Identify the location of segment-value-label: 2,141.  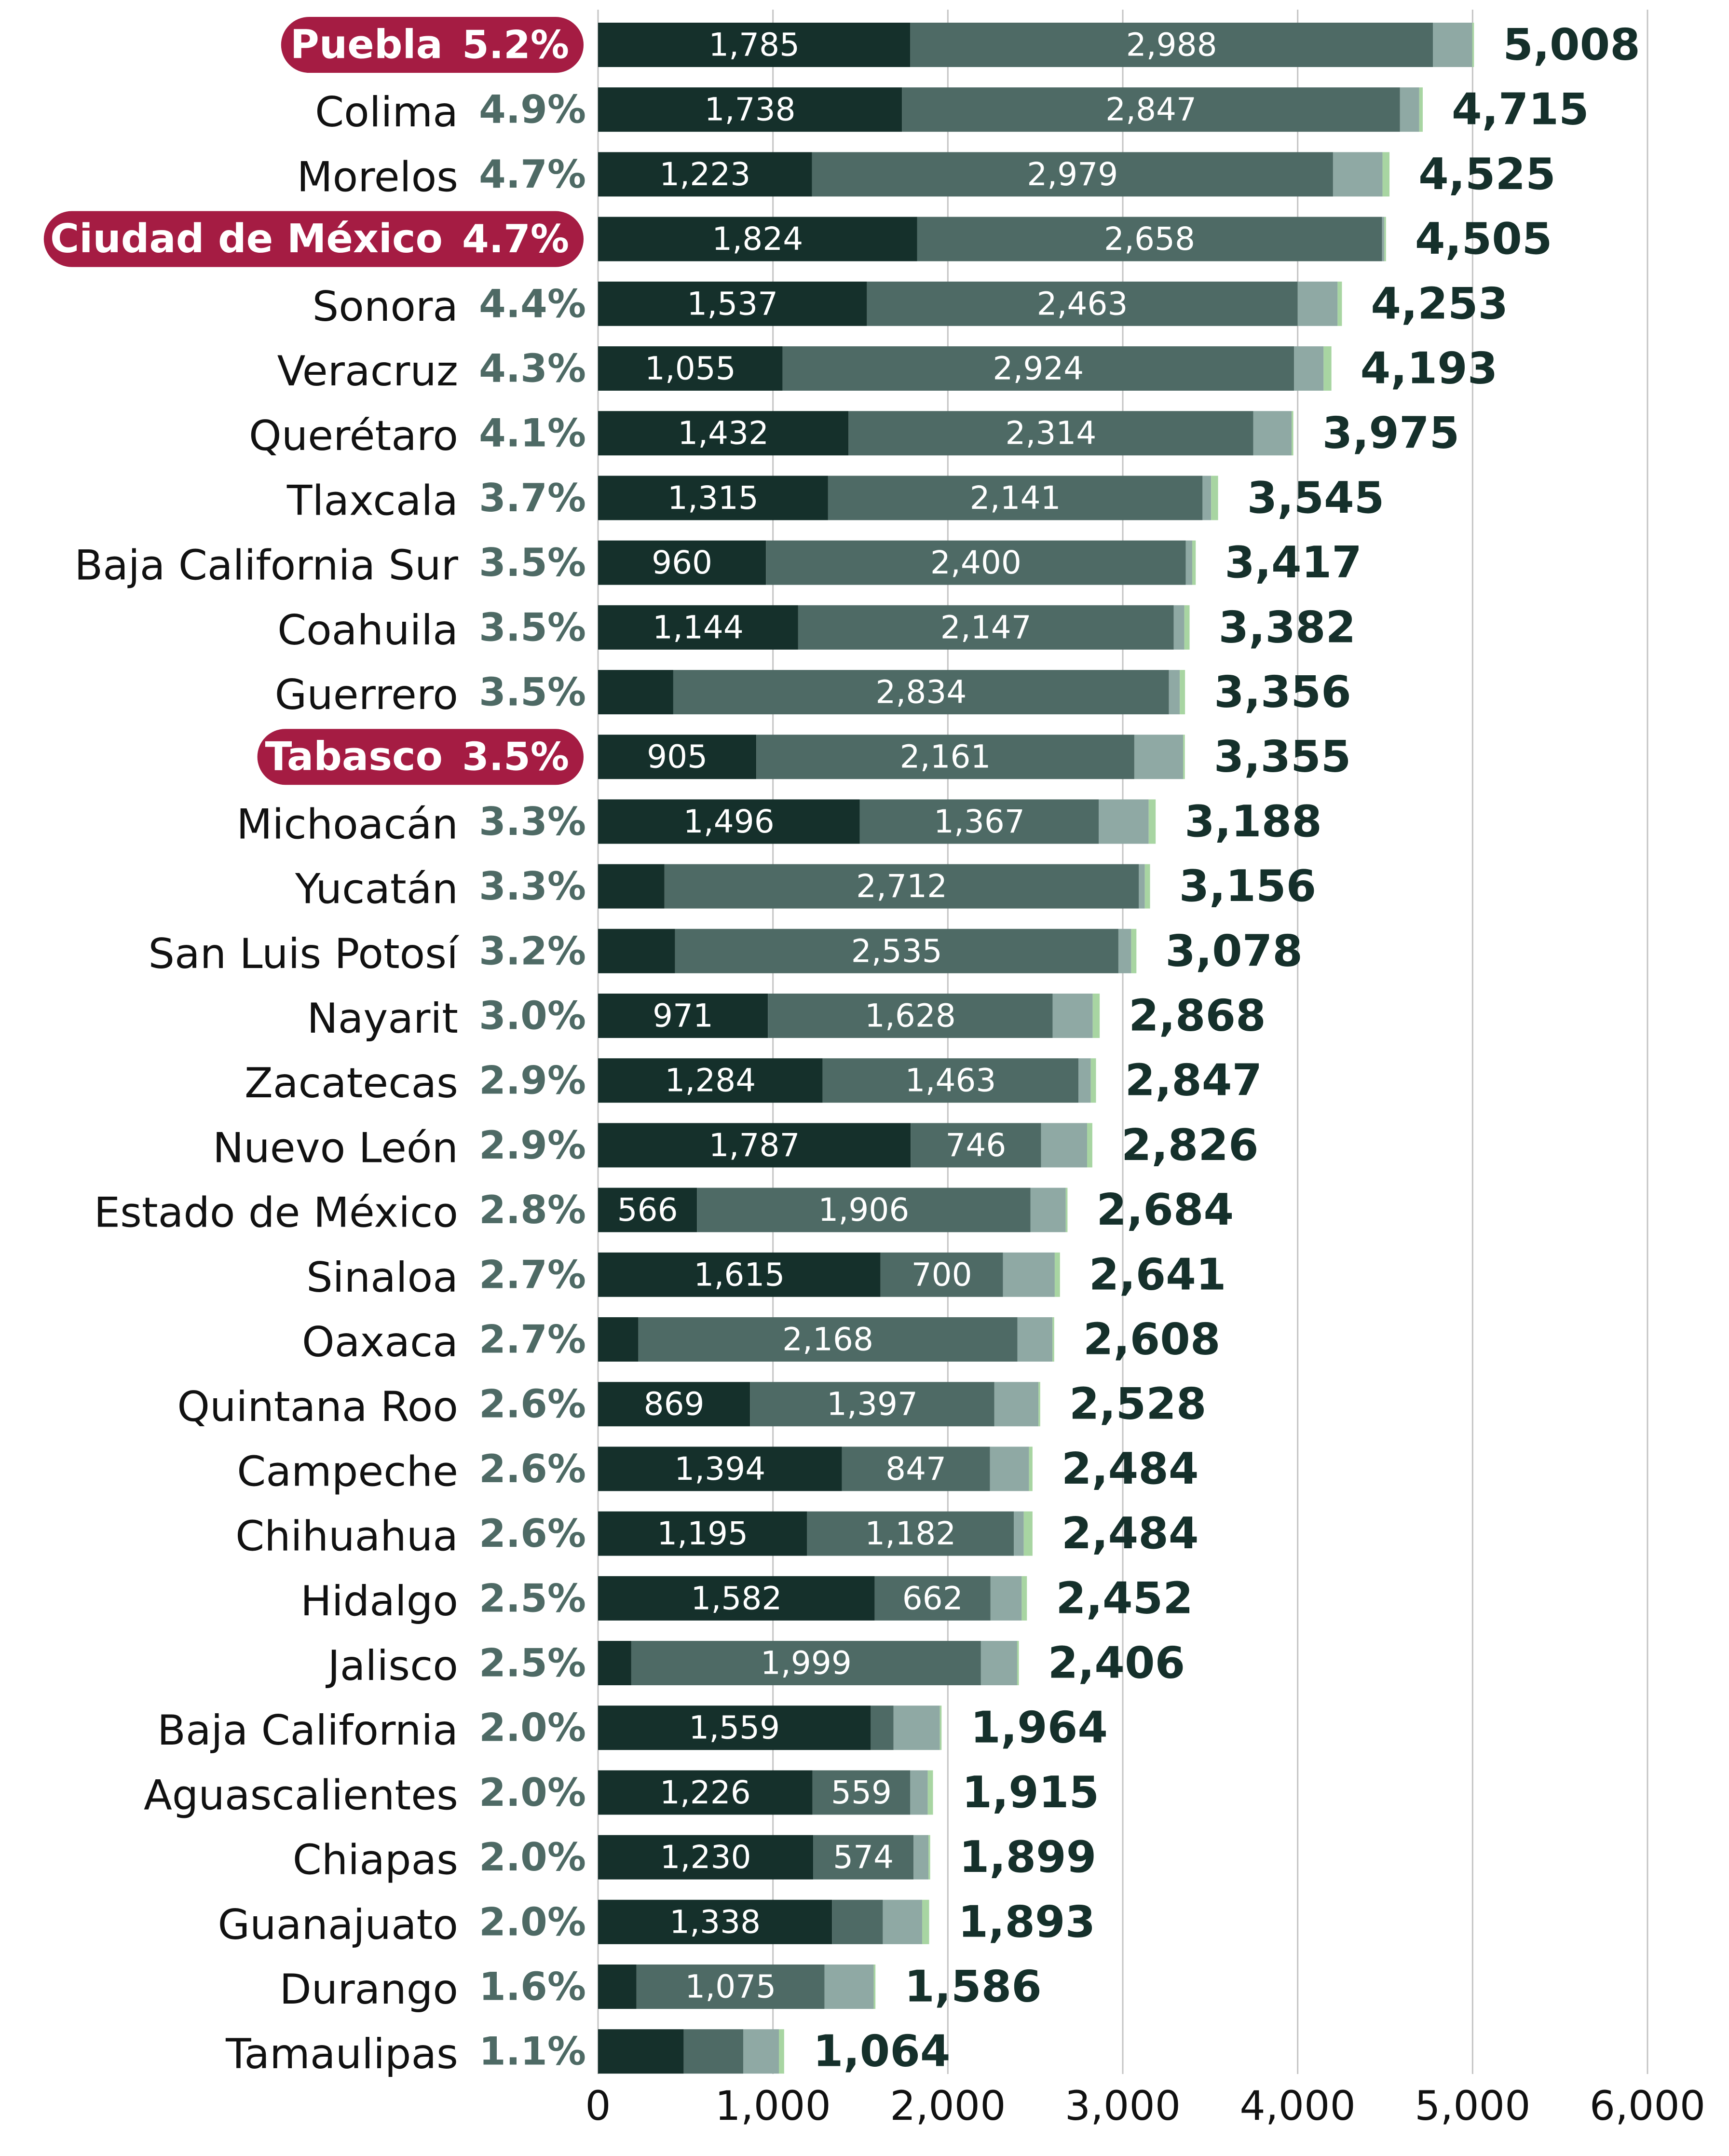
(1015, 498).